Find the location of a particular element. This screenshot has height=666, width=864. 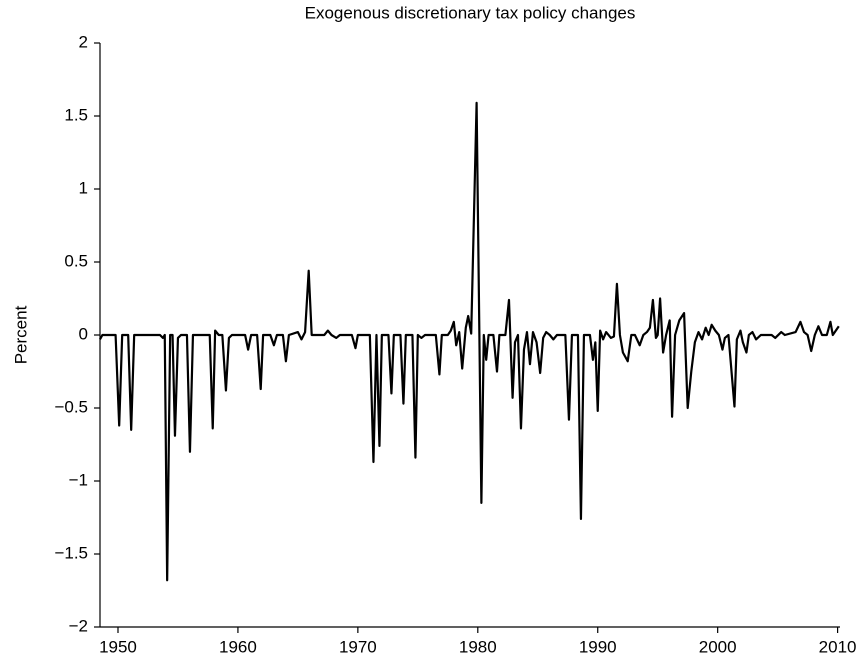

y-tick-label: −0.5 is located at coordinates (71, 406).